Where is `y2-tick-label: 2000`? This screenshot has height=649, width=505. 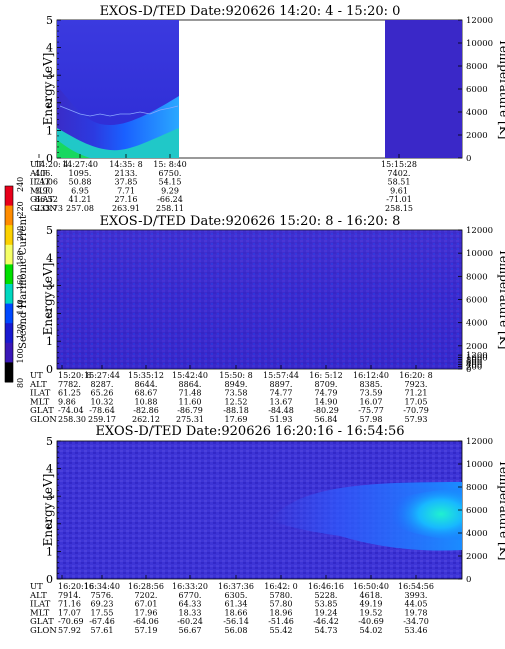
y2-tick-label: 2000 is located at coordinates (477, 557).